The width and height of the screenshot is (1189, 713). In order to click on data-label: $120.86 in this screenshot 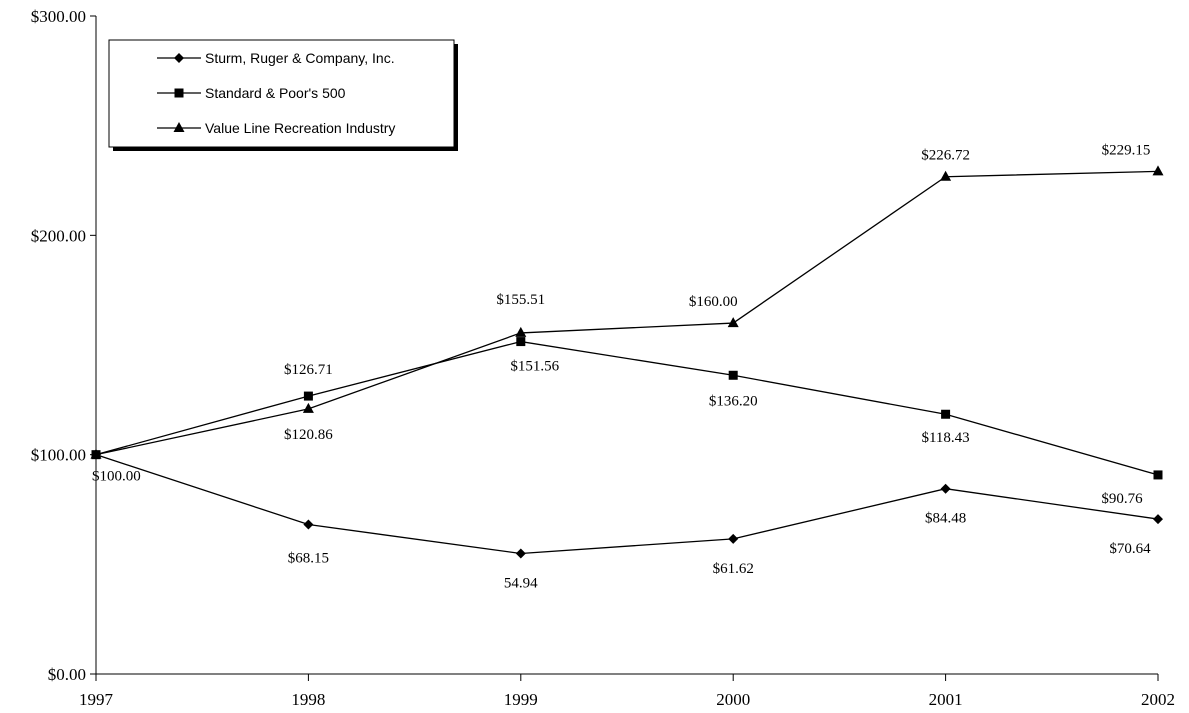, I will do `click(308, 435)`.